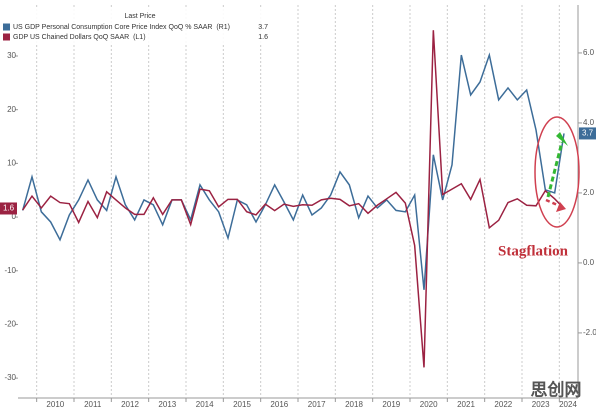 The image size is (596, 409). What do you see at coordinates (466, 404) in the screenshot?
I see `x-tick-label: 2021` at bounding box center [466, 404].